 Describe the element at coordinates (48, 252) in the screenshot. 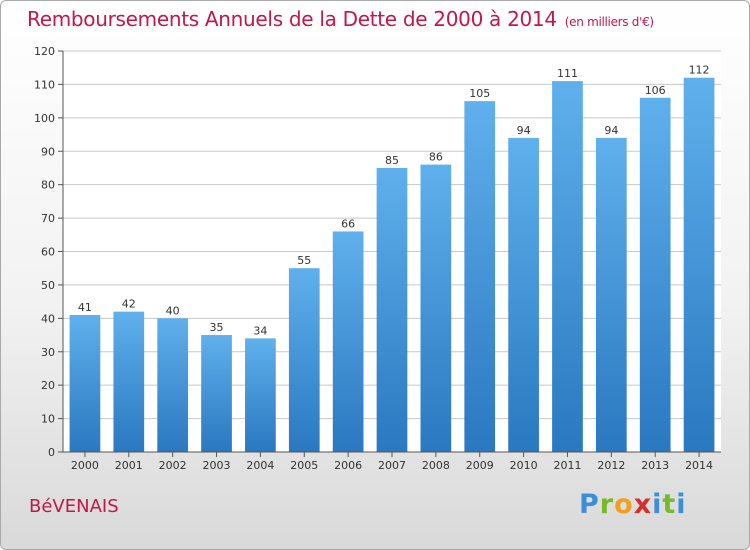

I see `y-tick-label: 60` at that location.